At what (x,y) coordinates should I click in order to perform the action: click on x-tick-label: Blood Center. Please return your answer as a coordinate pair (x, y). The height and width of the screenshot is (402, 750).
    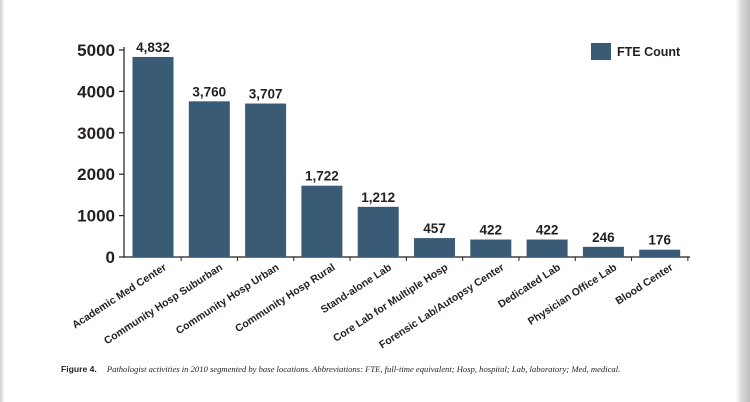
    Looking at the image, I should click on (645, 284).